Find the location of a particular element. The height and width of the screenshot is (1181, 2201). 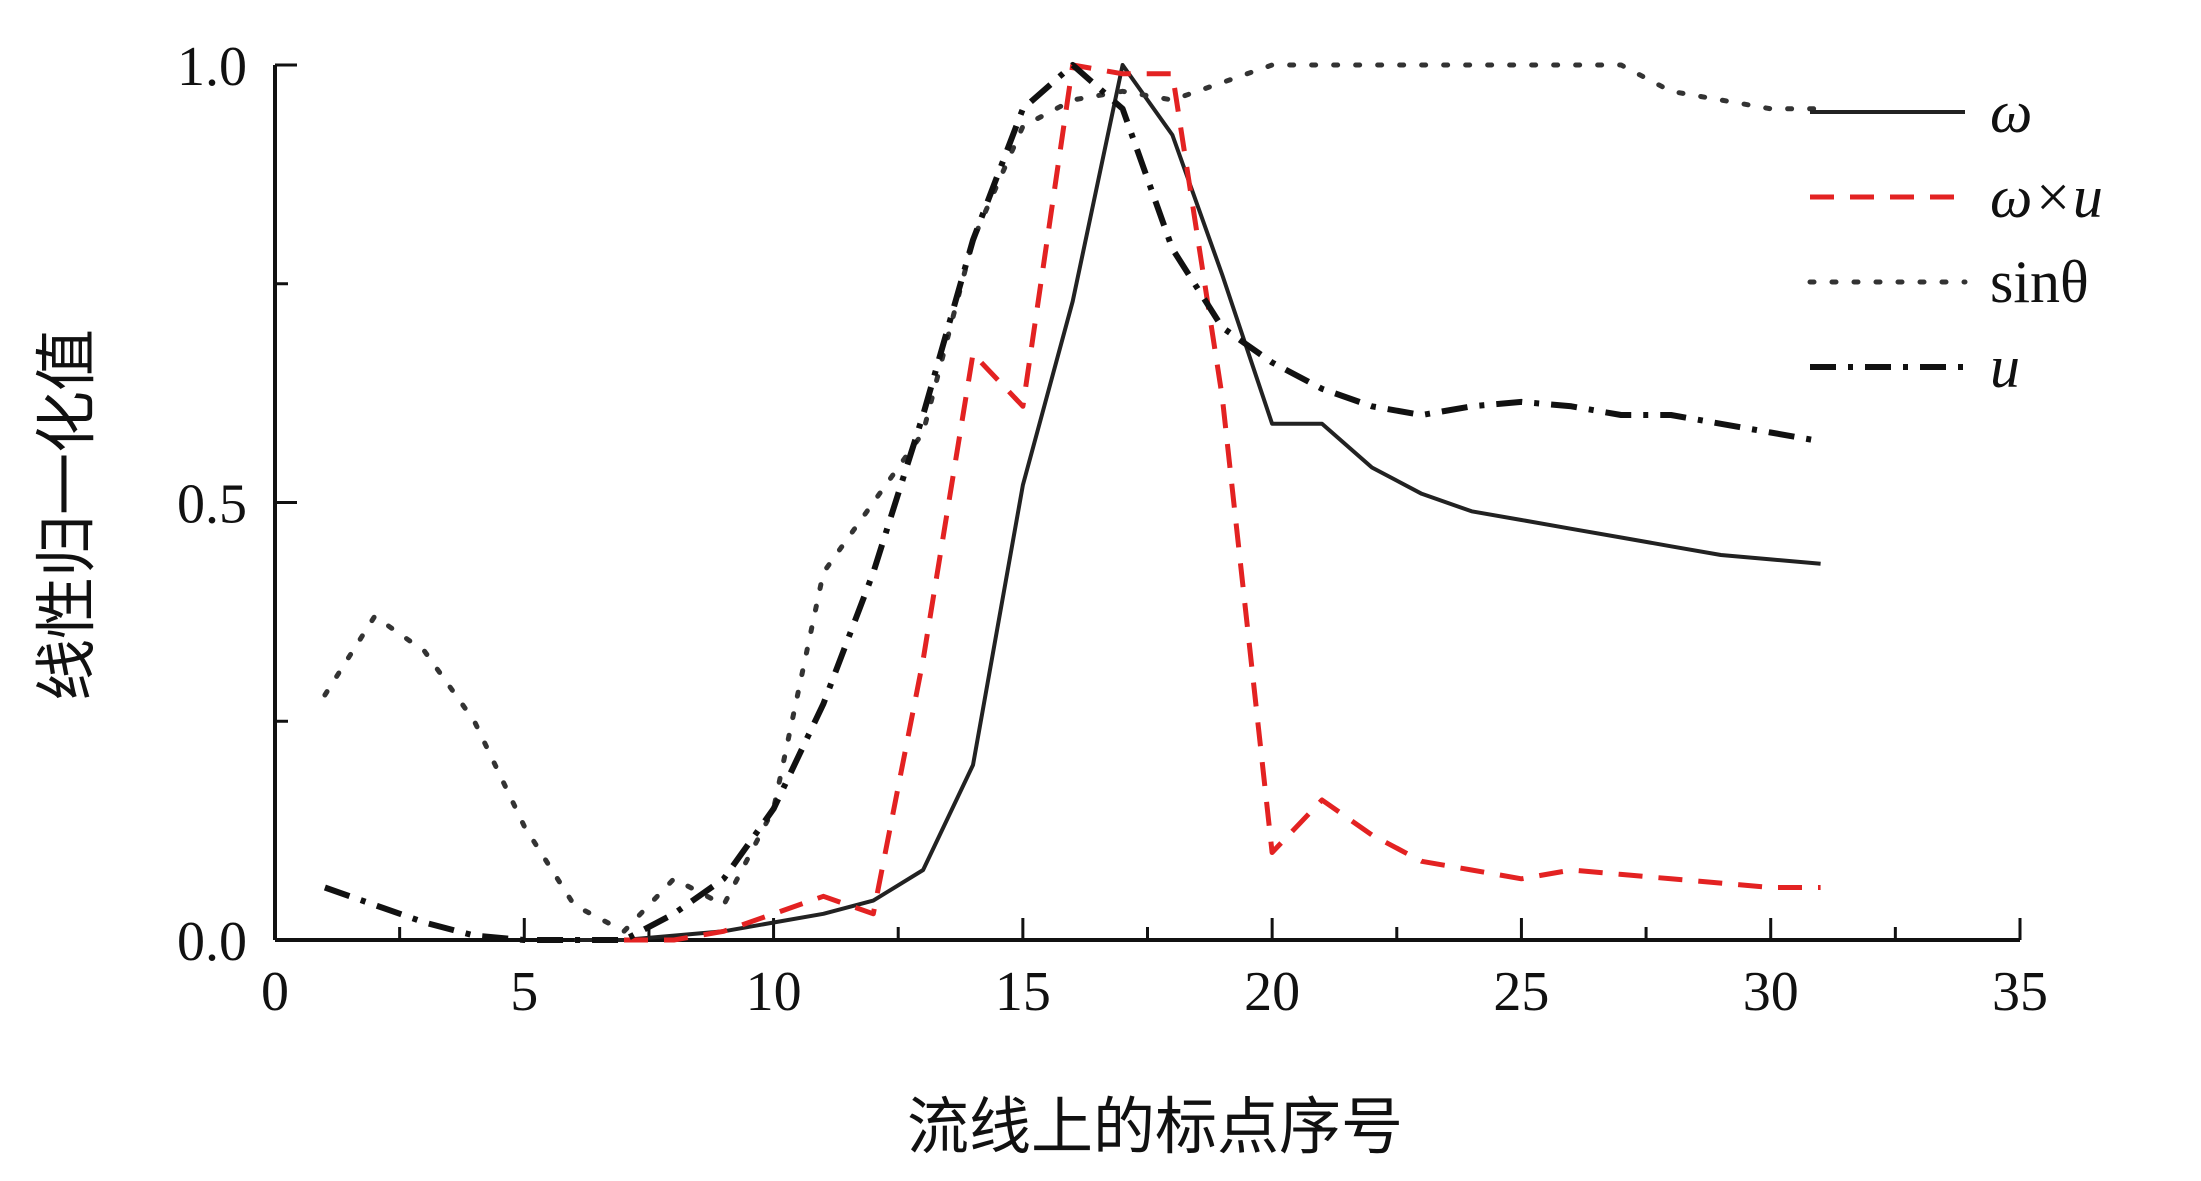

x-tick-label: 0 is located at coordinates (275, 992).